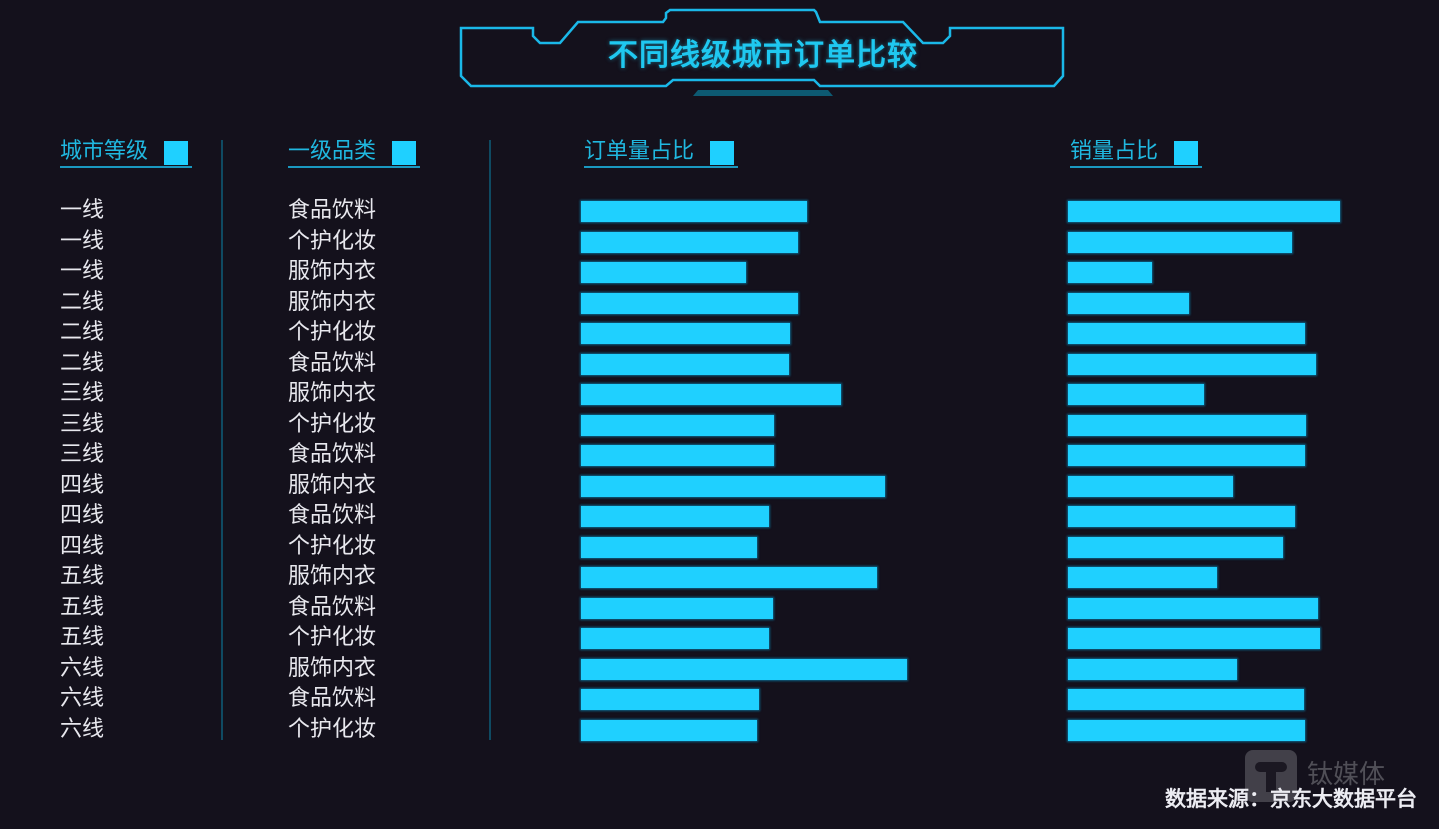  What do you see at coordinates (1114, 151) in the screenshot?
I see `header-sales-share-label: 销量占比` at bounding box center [1114, 151].